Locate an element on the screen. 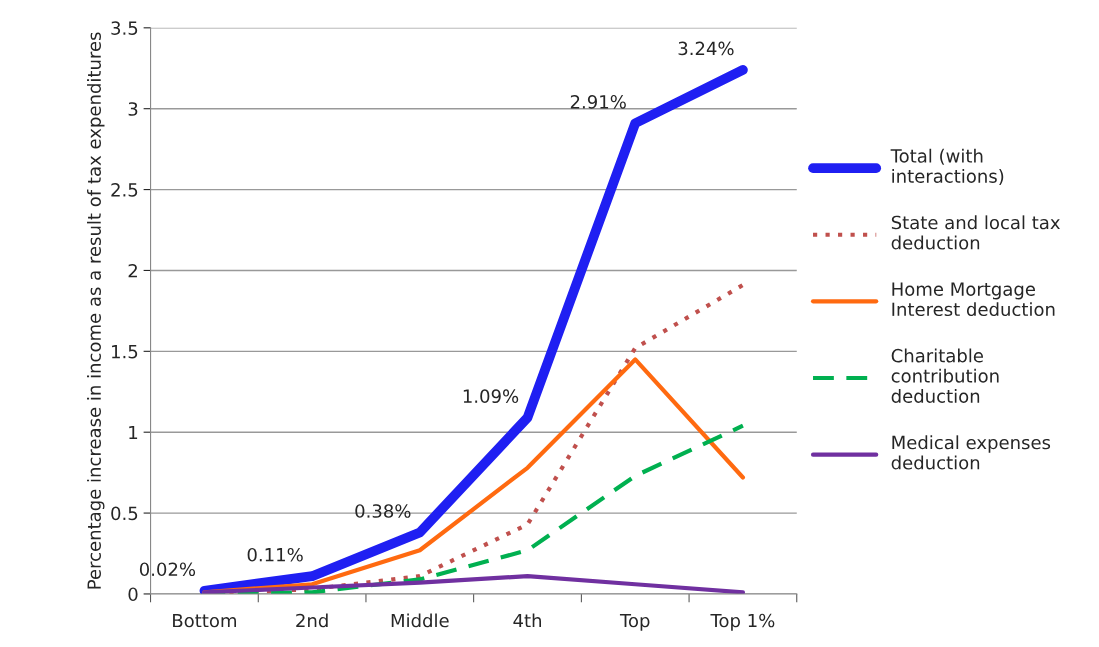 This screenshot has height=647, width=1099. y-tick-label: 3 is located at coordinates (133, 109).